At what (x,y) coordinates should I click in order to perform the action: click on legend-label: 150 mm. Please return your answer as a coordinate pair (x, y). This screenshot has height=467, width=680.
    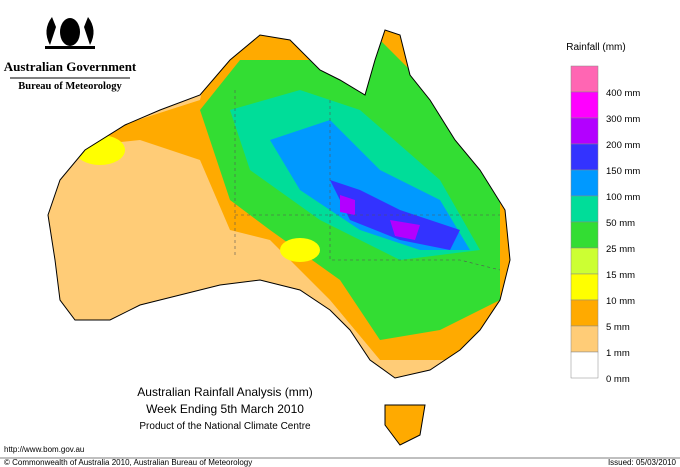
    Looking at the image, I should click on (623, 171).